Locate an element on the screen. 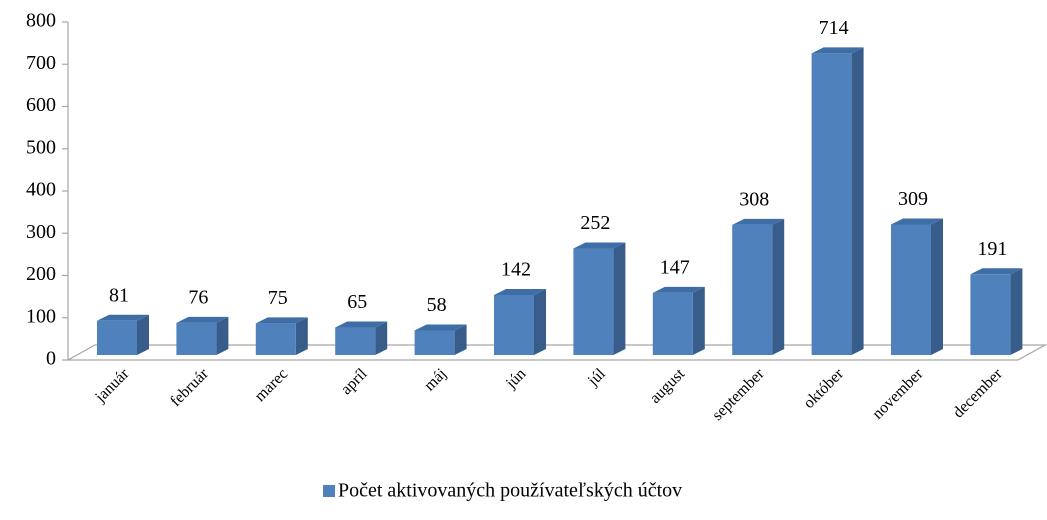 The image size is (1047, 520). data-label: 308 is located at coordinates (754, 199).